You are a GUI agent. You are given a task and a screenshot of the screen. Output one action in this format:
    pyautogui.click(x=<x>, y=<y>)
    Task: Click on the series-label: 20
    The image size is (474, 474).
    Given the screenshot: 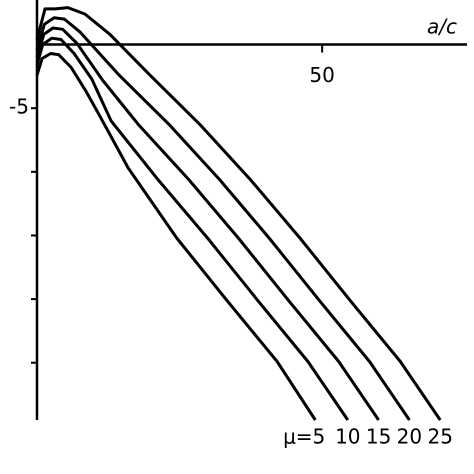 What is the action you would take?
    pyautogui.click(x=409, y=437)
    